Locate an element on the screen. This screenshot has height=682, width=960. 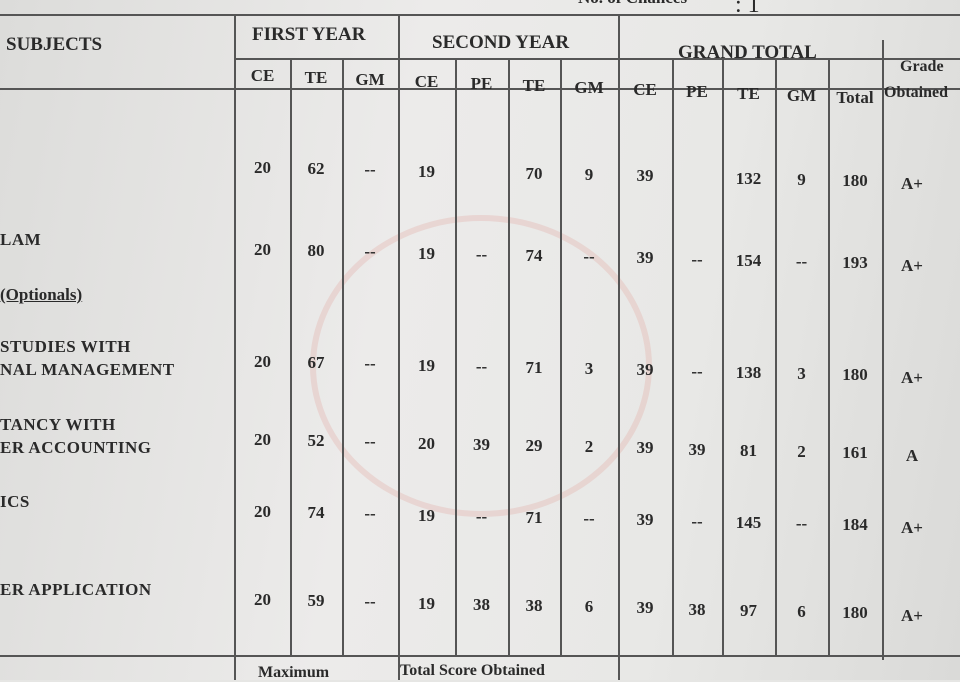
mark-cell: 81 is located at coordinates (748, 450).